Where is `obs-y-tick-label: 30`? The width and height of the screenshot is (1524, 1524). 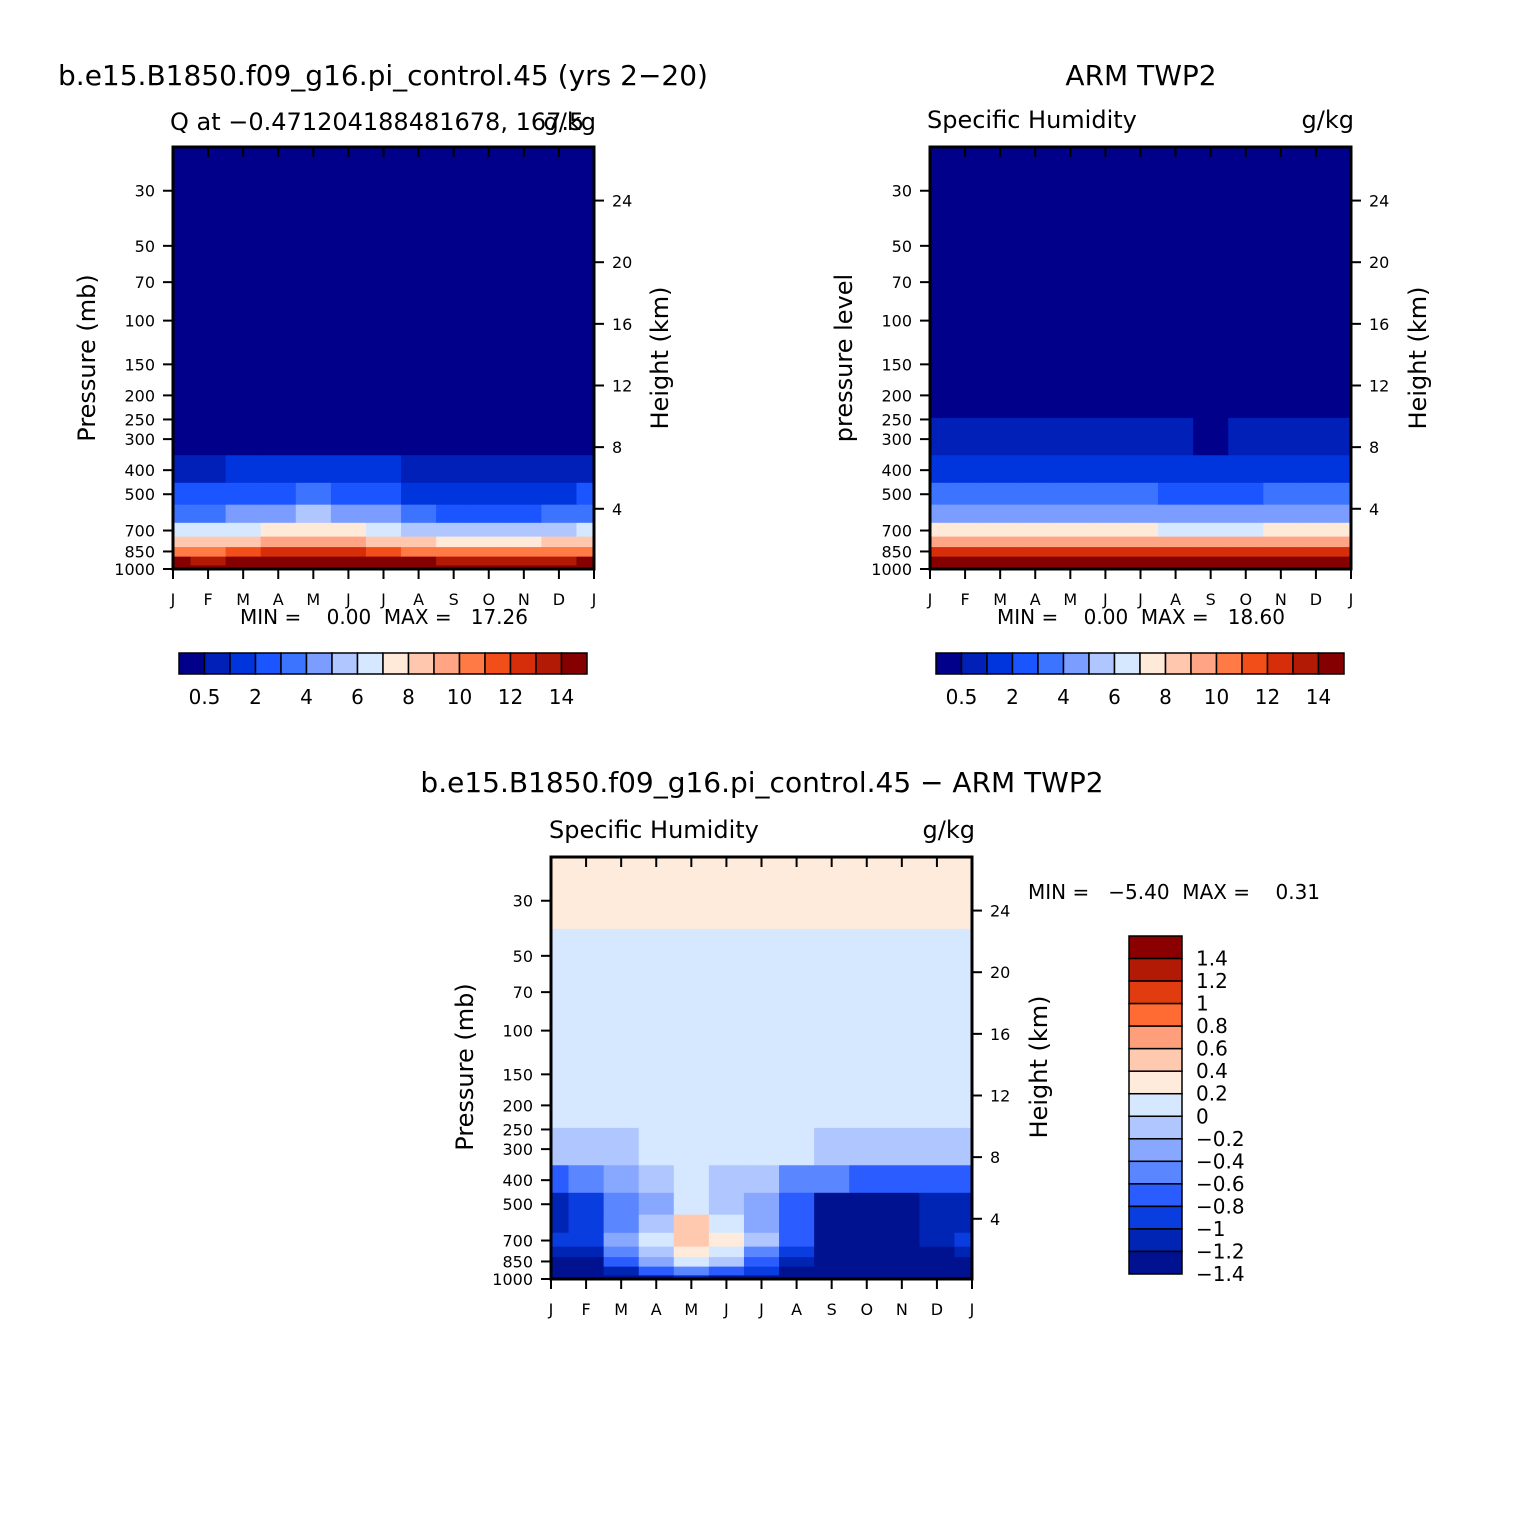
obs-y-tick-label: 30 is located at coordinates (902, 191).